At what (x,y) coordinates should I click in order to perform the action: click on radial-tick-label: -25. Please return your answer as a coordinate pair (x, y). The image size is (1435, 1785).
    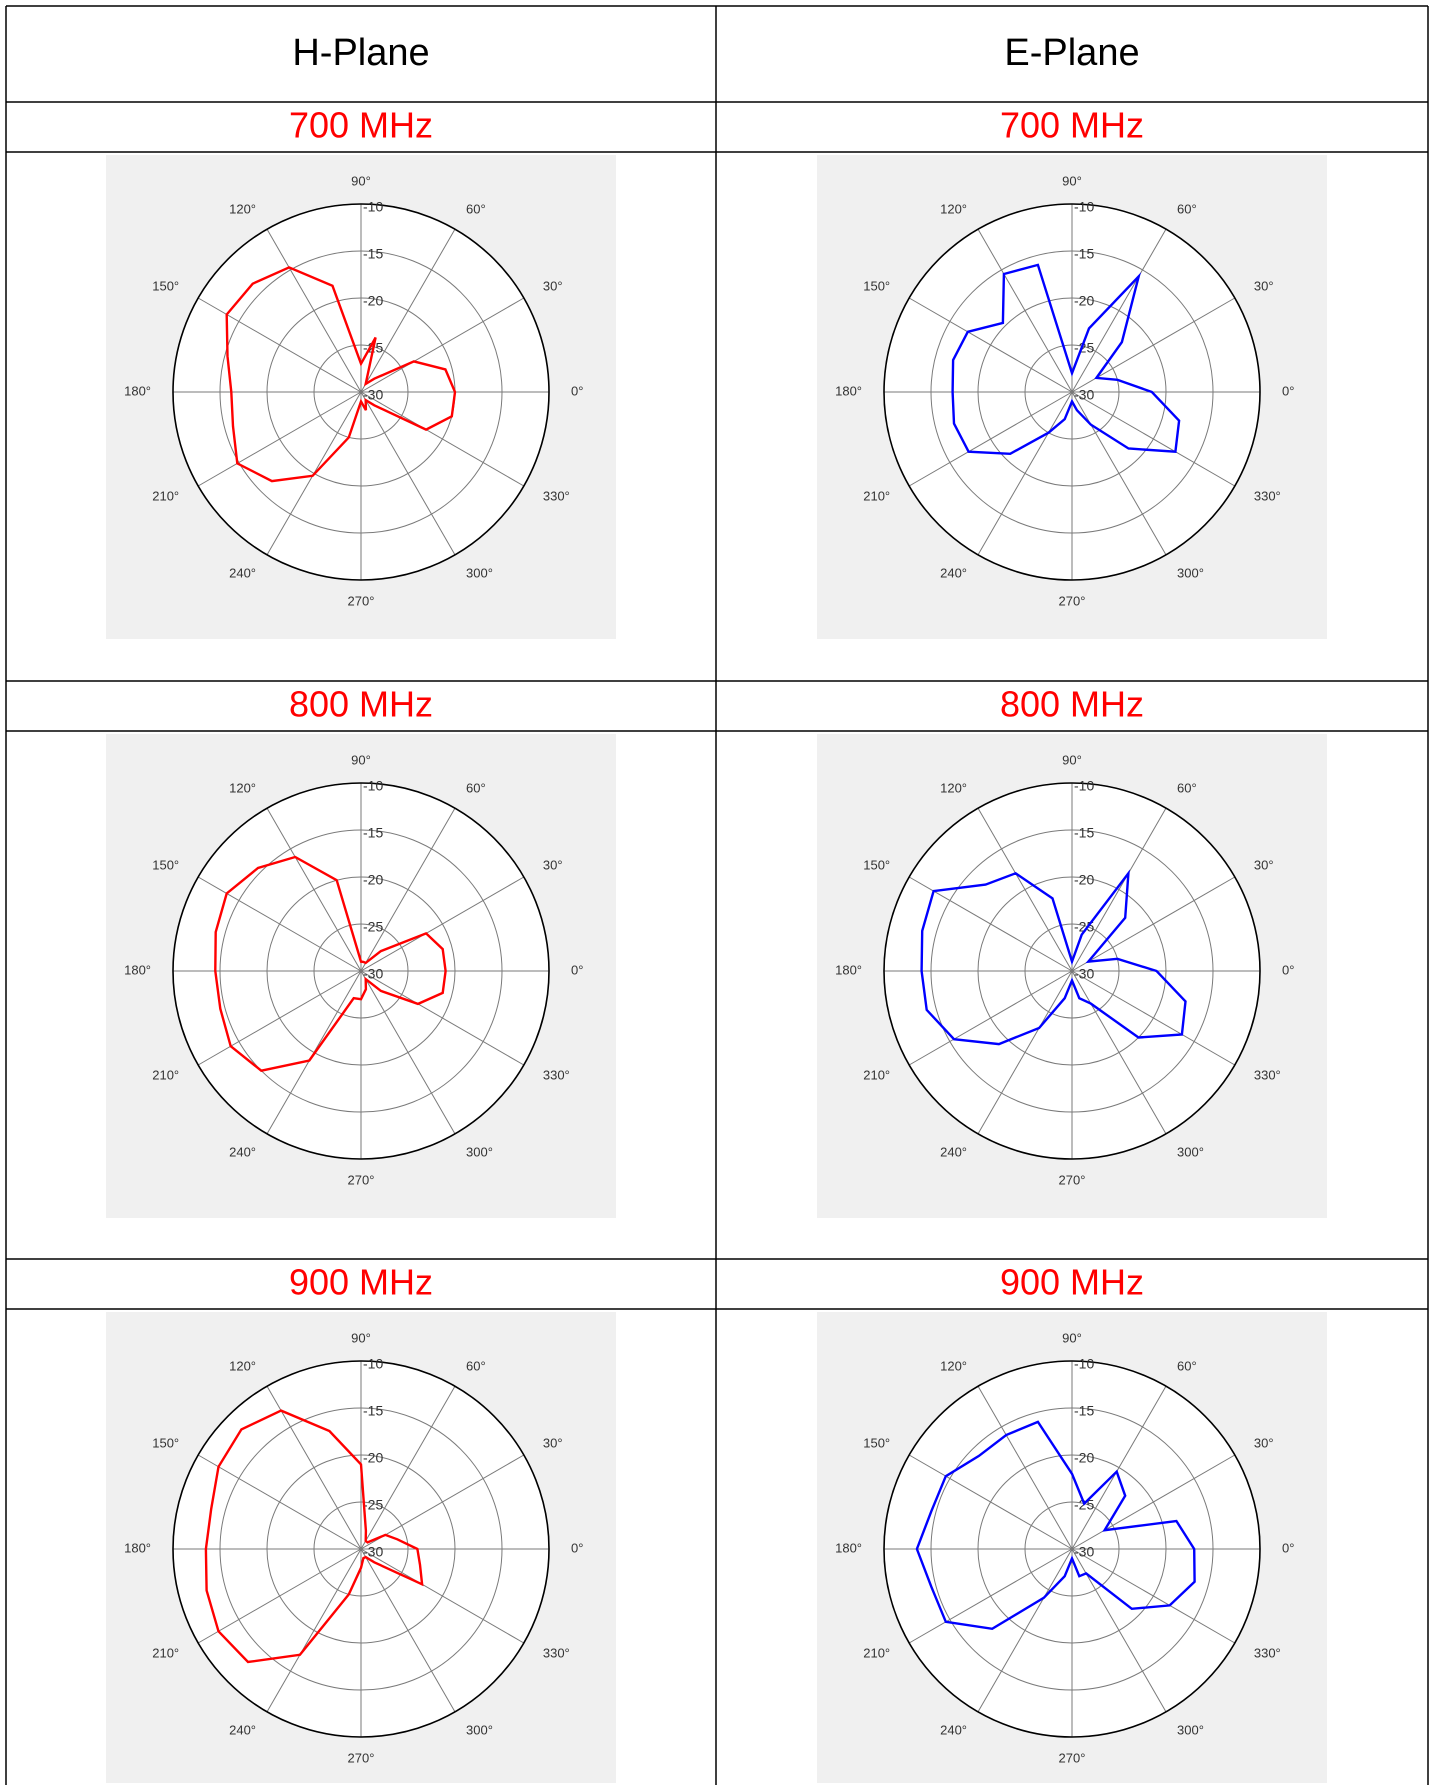
    Looking at the image, I should click on (373, 927).